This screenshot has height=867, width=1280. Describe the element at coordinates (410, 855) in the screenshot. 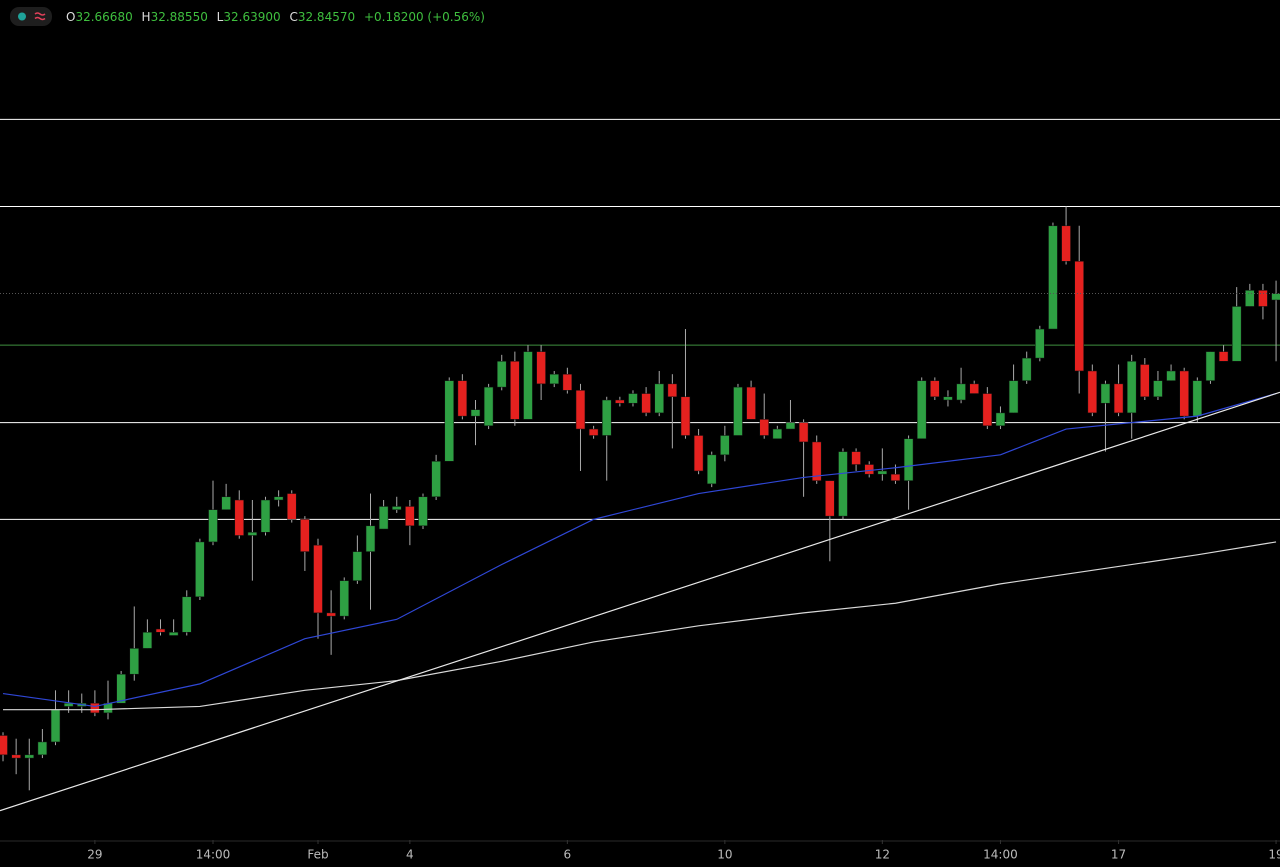

I see `x-tick-label: 4` at that location.